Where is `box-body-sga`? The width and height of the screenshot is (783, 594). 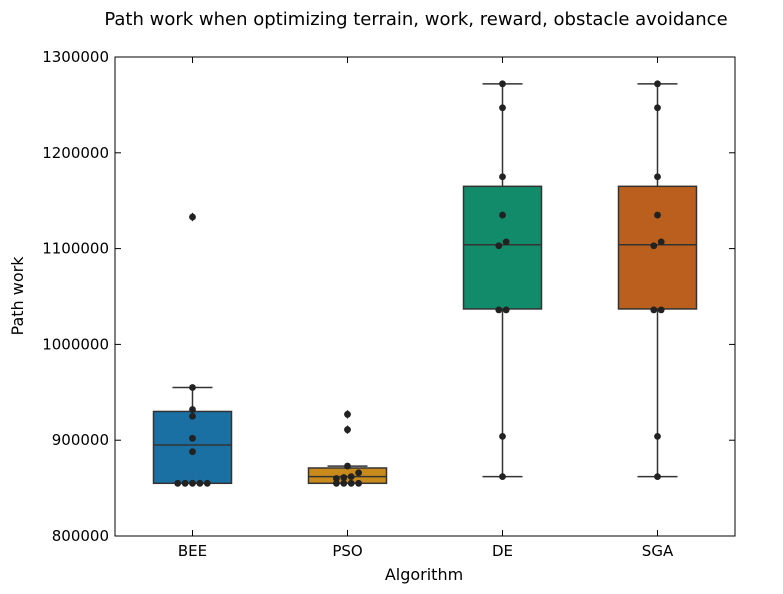 box-body-sga is located at coordinates (657, 247).